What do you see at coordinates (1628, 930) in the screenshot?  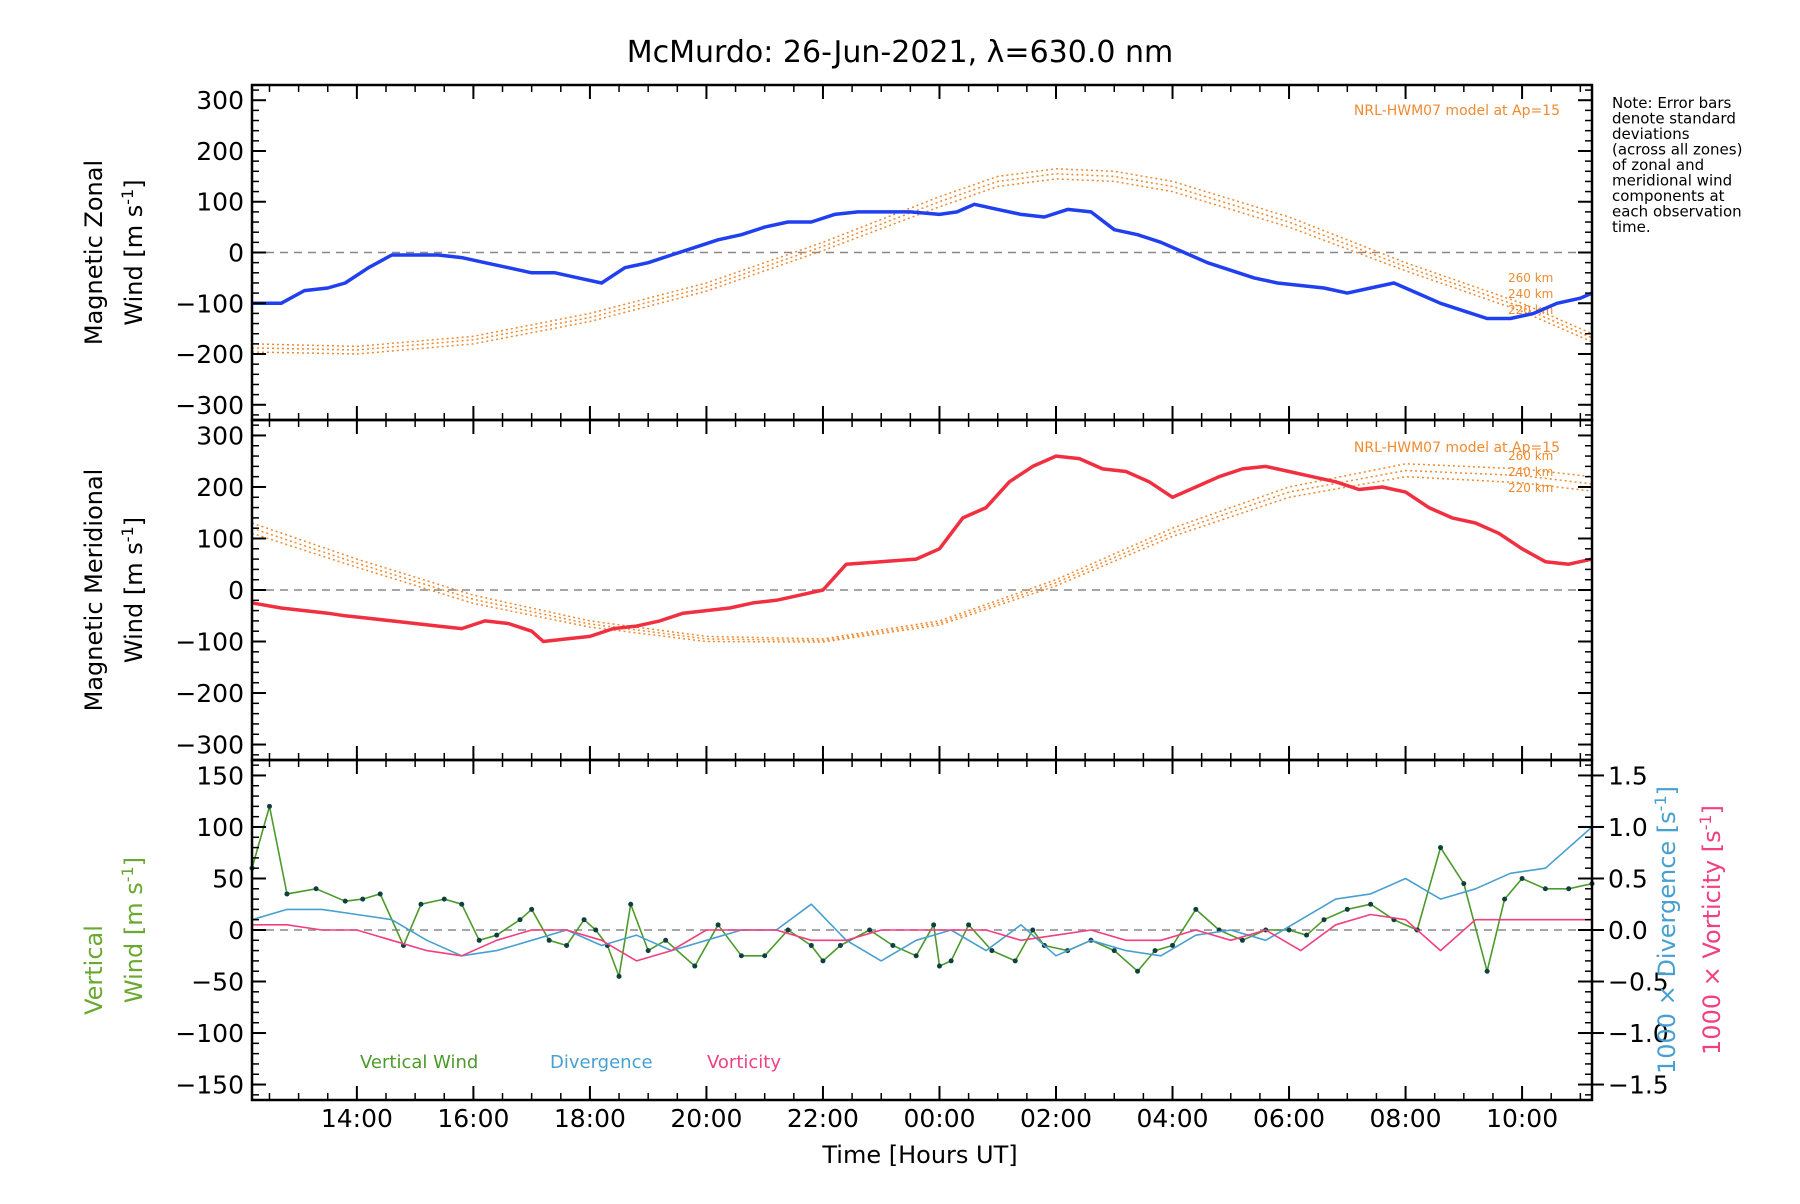 I see `right-ytick-label: 0.0` at bounding box center [1628, 930].